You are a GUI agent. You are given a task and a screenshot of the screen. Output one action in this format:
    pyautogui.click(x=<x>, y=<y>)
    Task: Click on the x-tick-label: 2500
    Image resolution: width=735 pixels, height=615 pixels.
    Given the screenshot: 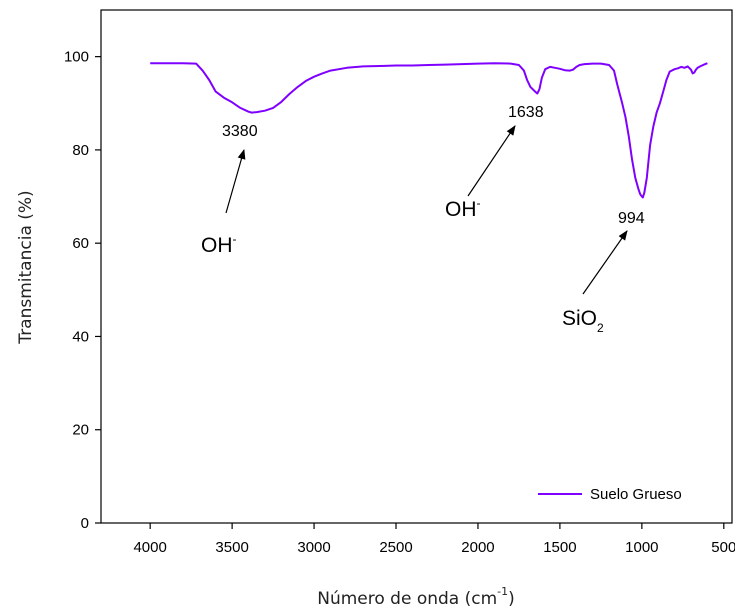 What is the action you would take?
    pyautogui.click(x=395, y=547)
    